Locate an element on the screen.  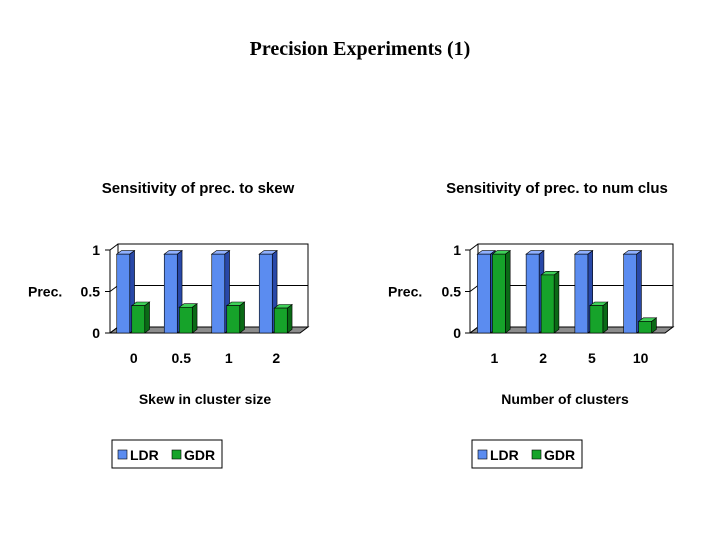
x-tick-label: 0 is located at coordinates (134, 358).